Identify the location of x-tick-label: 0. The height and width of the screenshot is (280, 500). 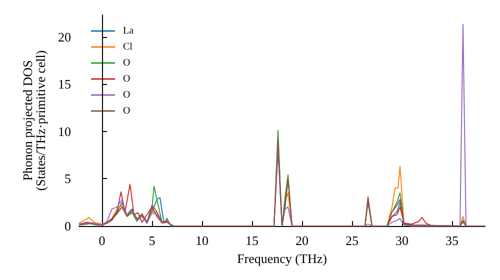
(102, 240).